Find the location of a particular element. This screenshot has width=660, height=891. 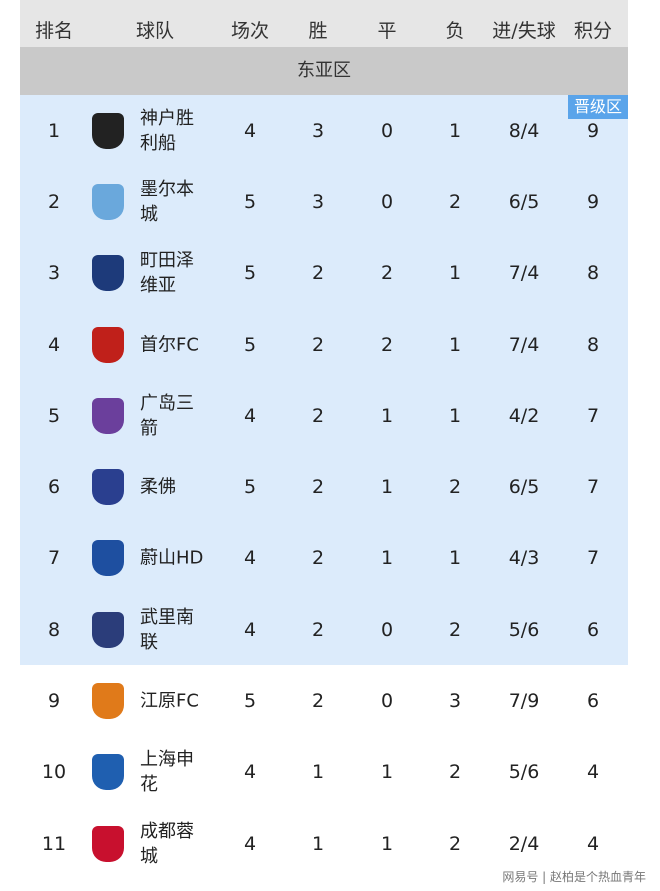

table-row: 9 5 2 0 3 7/9 6 江原FC is located at coordinates (324, 700).